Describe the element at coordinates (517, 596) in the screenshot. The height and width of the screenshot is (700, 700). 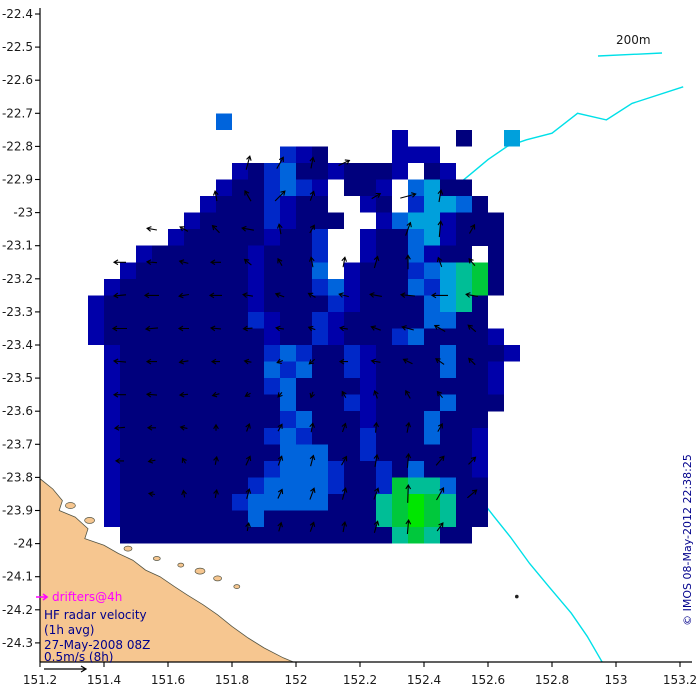
I see `rock-islet` at that location.